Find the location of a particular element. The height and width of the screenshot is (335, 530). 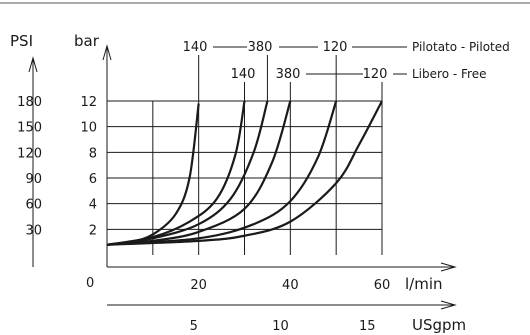

x-tick-label-1: 20 is located at coordinates (198, 285).